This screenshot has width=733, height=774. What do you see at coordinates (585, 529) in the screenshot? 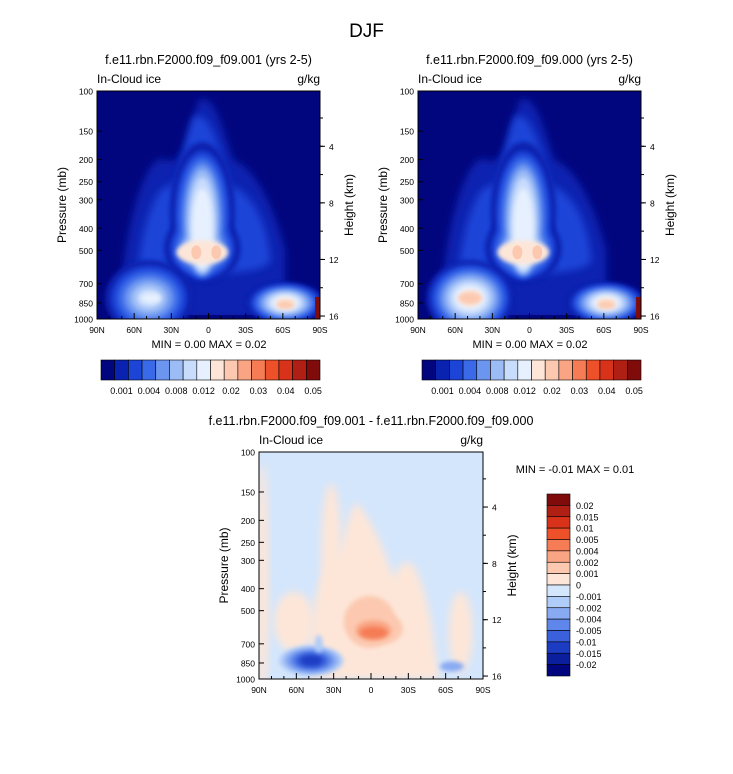
I see `colorbar-label: 0.01` at bounding box center [585, 529].